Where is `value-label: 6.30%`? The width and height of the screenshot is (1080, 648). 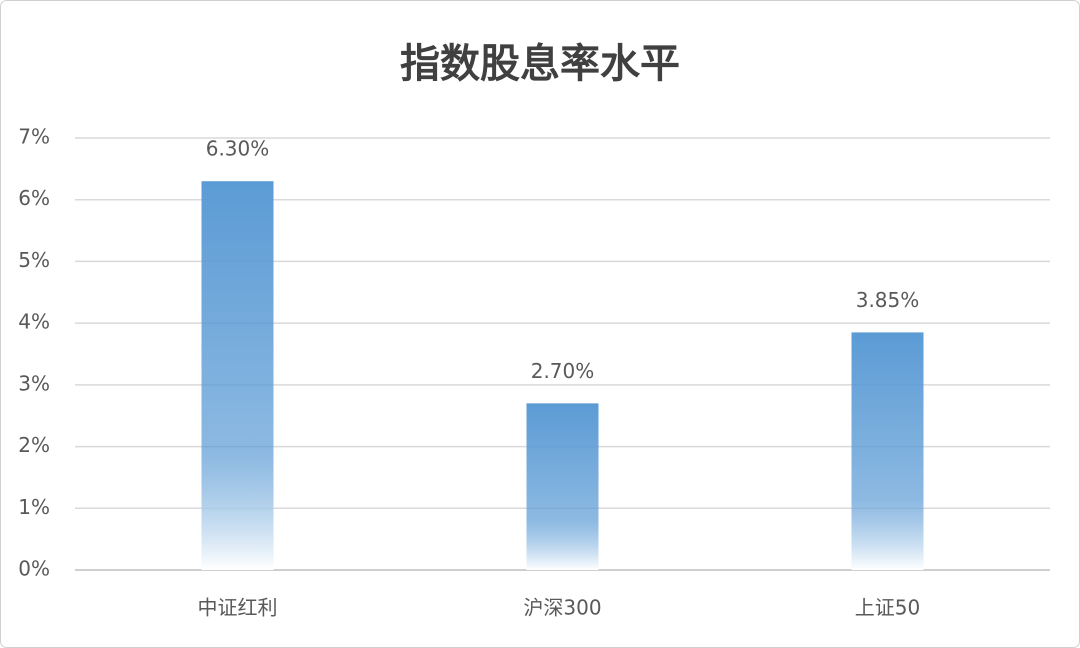
value-label: 6.30% is located at coordinates (238, 149).